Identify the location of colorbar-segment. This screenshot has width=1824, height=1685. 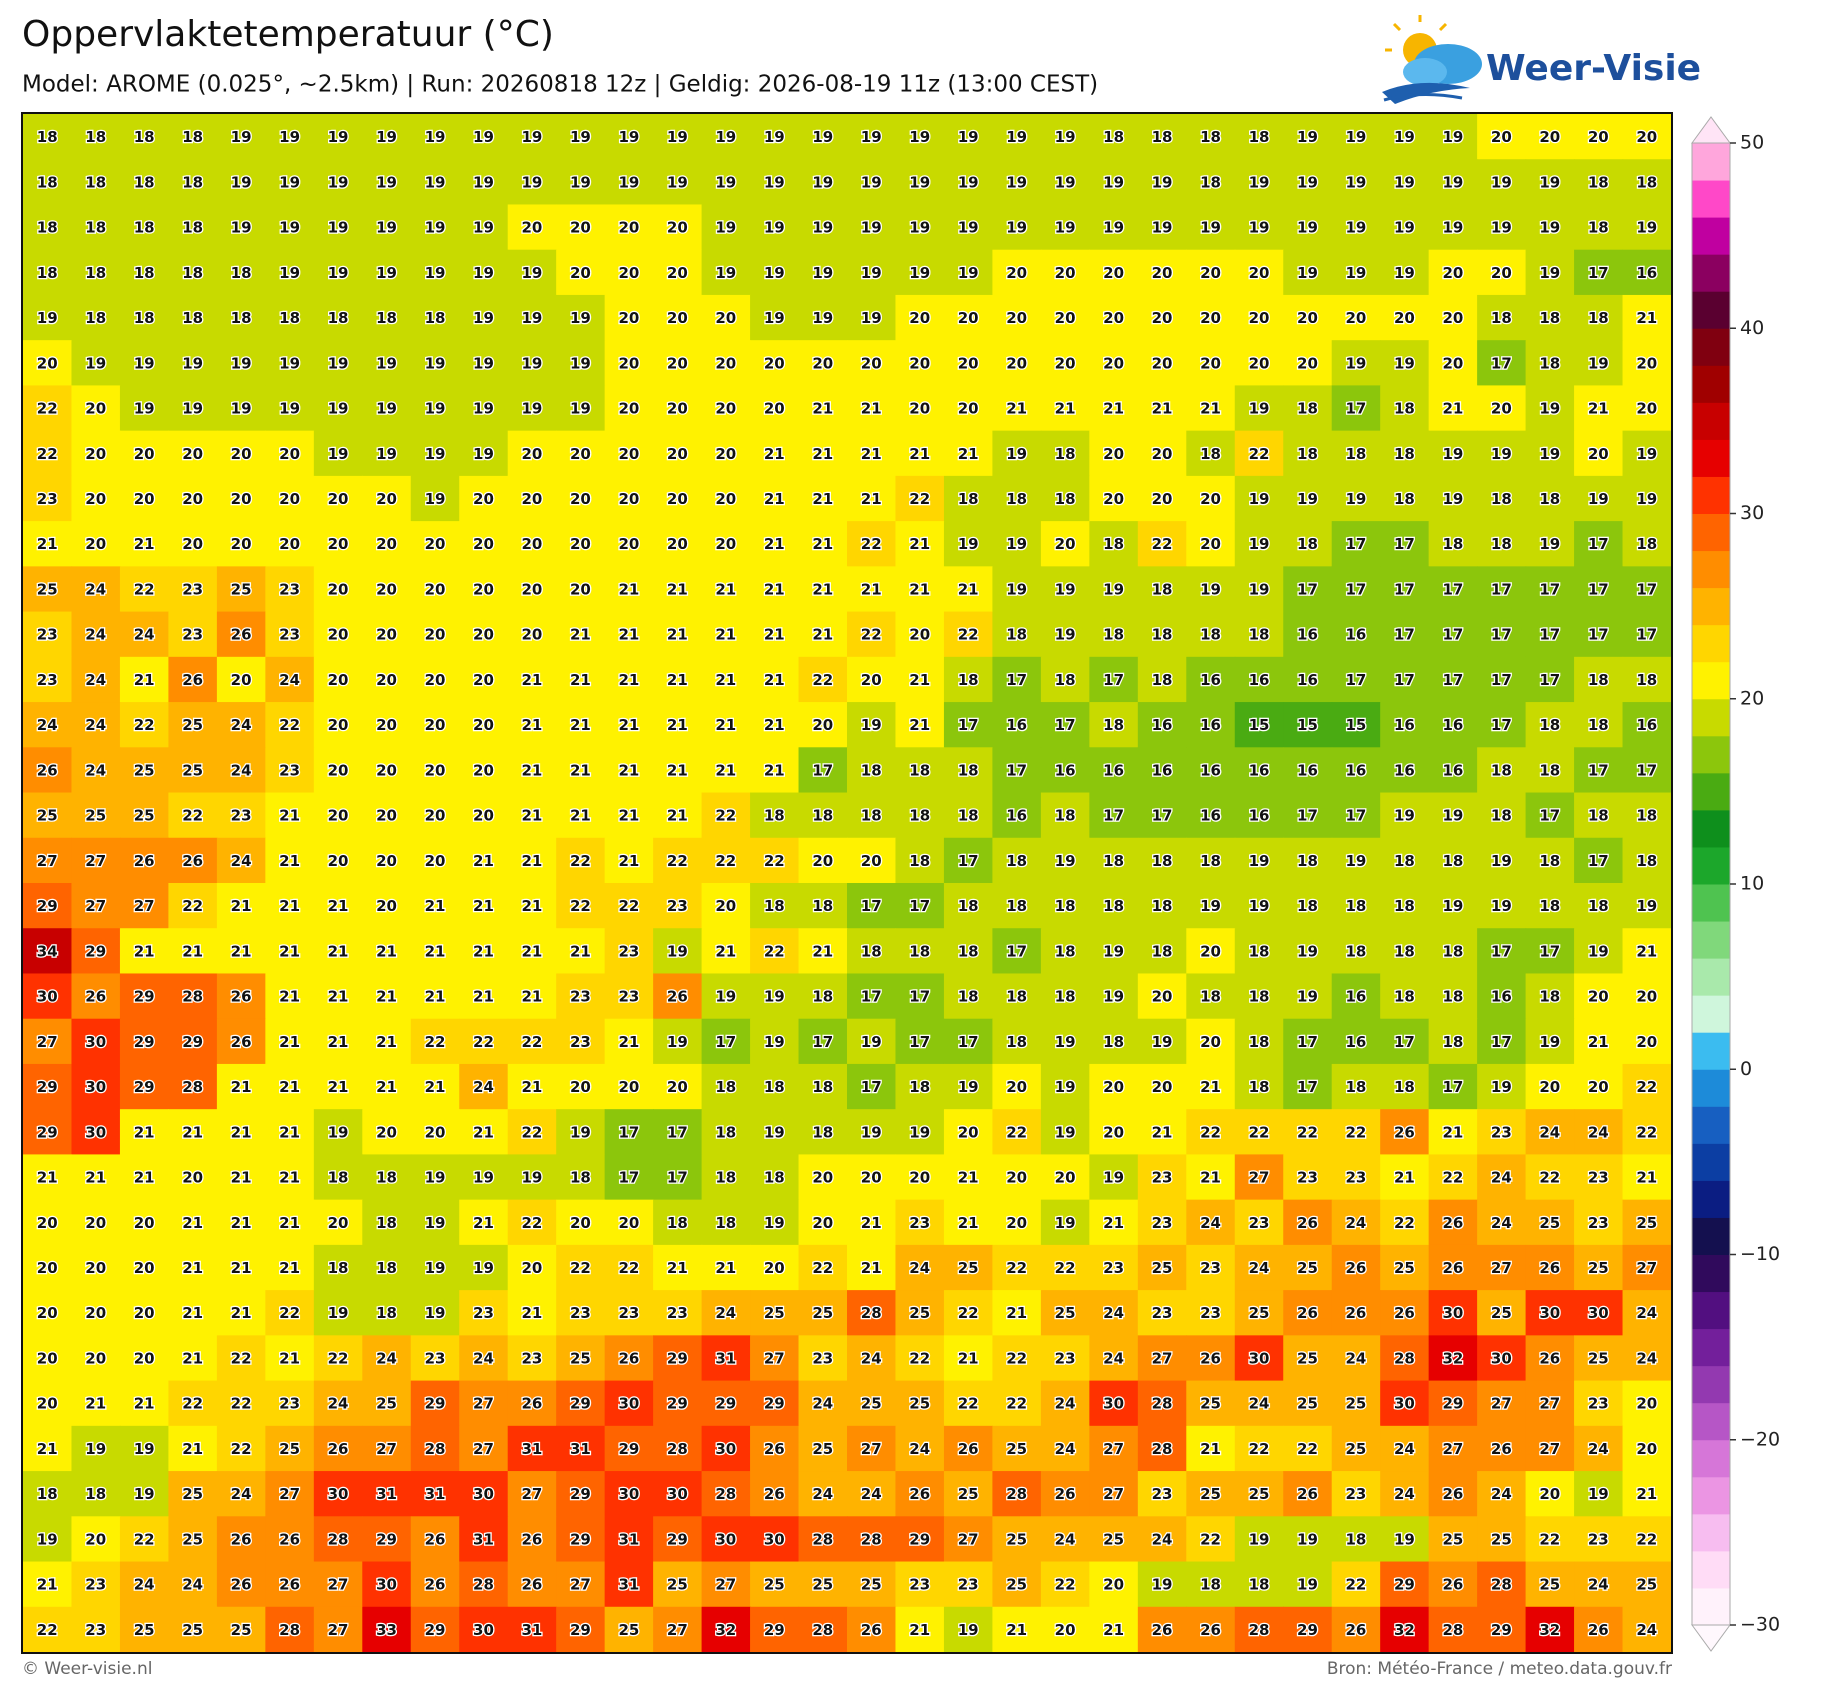
(1711, 1532).